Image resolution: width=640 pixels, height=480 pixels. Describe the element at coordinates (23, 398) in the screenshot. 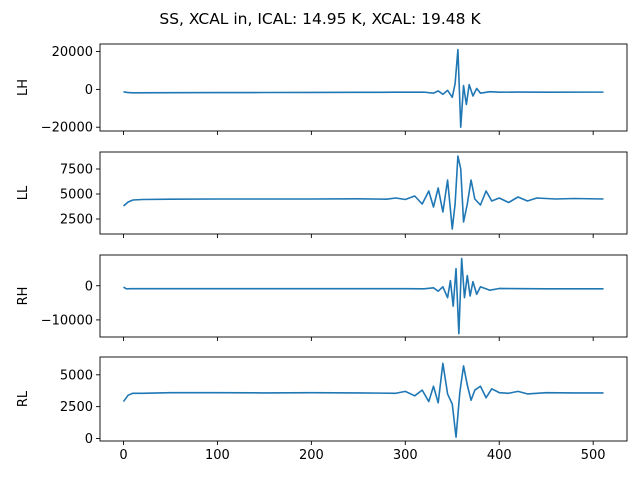

I see `y-axis-label: RL` at that location.